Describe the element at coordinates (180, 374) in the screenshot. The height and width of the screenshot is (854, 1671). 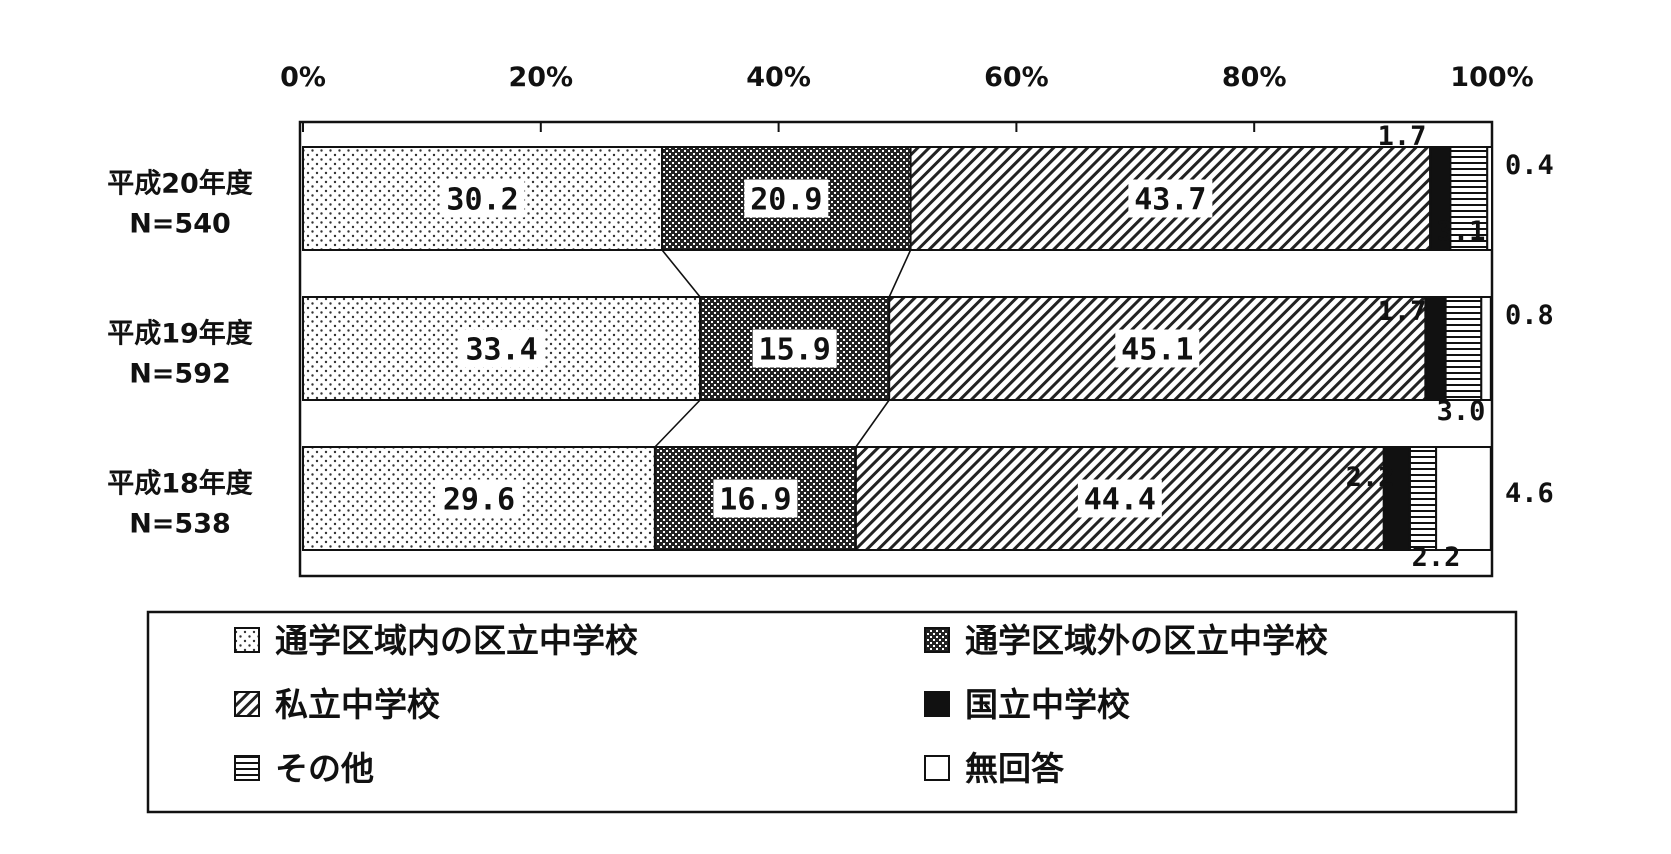
I see `category-n-label: N=592` at that location.